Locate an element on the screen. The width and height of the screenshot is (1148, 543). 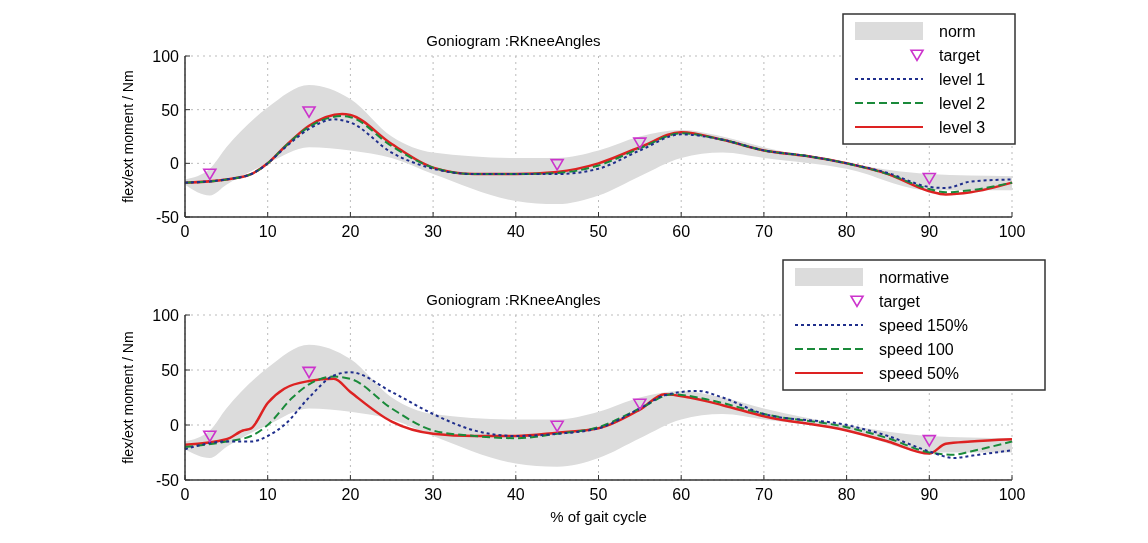
legend-label: level 3 is located at coordinates (962, 127).